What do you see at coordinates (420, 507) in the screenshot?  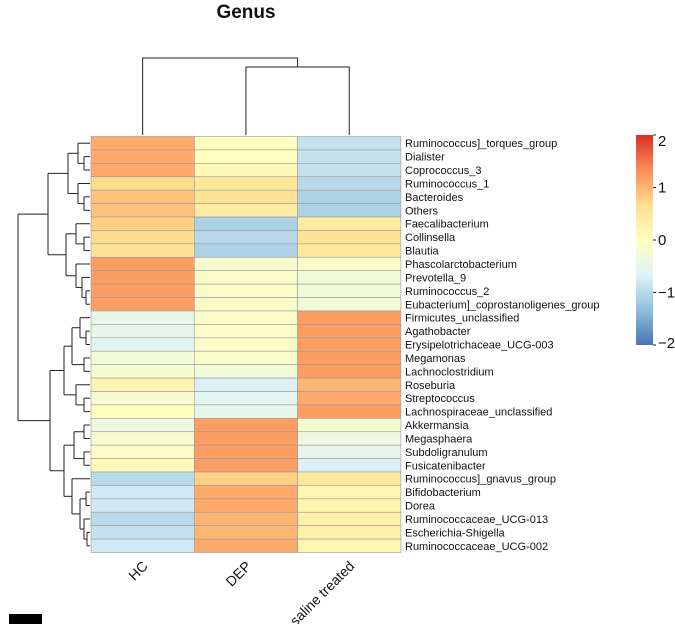 I see `row-label: Dorea` at bounding box center [420, 507].